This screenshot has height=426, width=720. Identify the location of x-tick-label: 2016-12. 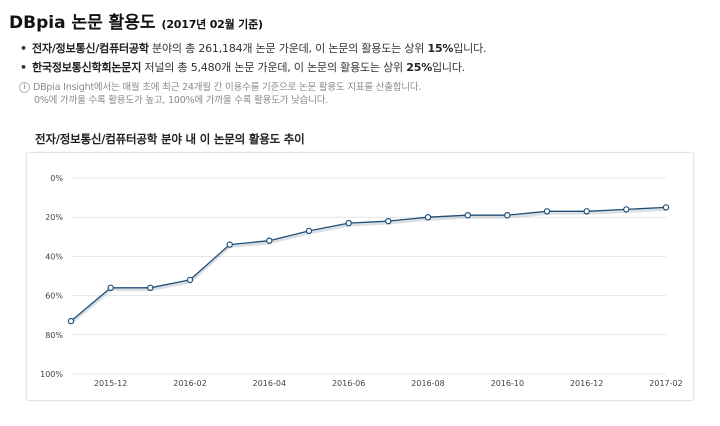
(586, 383).